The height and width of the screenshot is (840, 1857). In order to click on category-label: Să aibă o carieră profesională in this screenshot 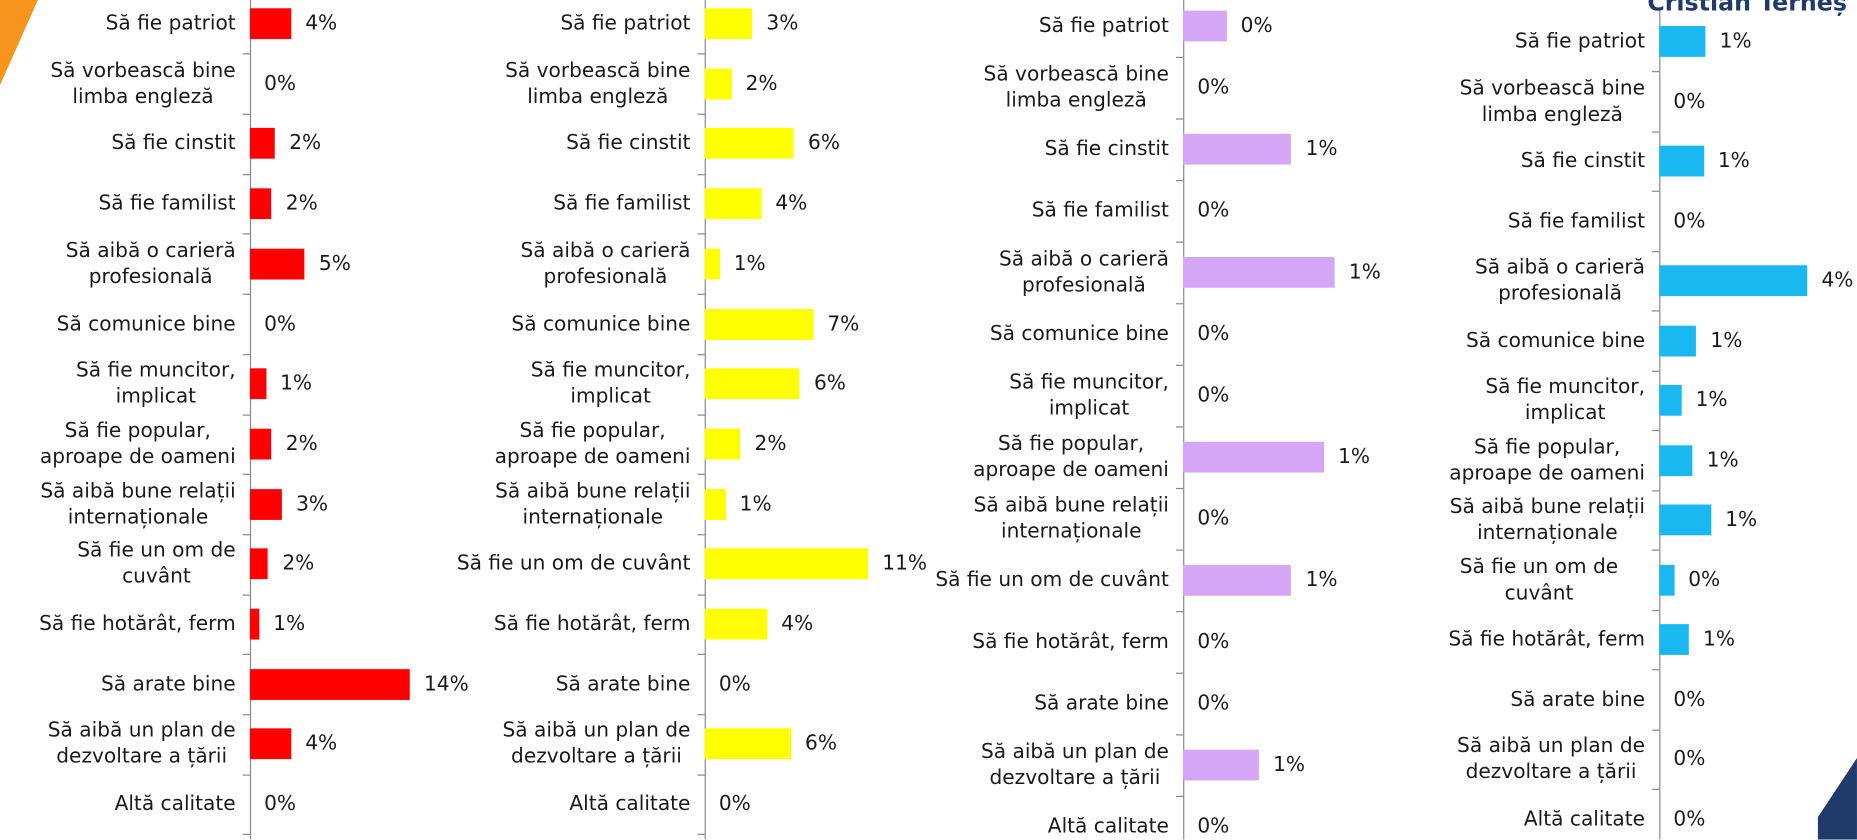, I will do `click(605, 263)`.